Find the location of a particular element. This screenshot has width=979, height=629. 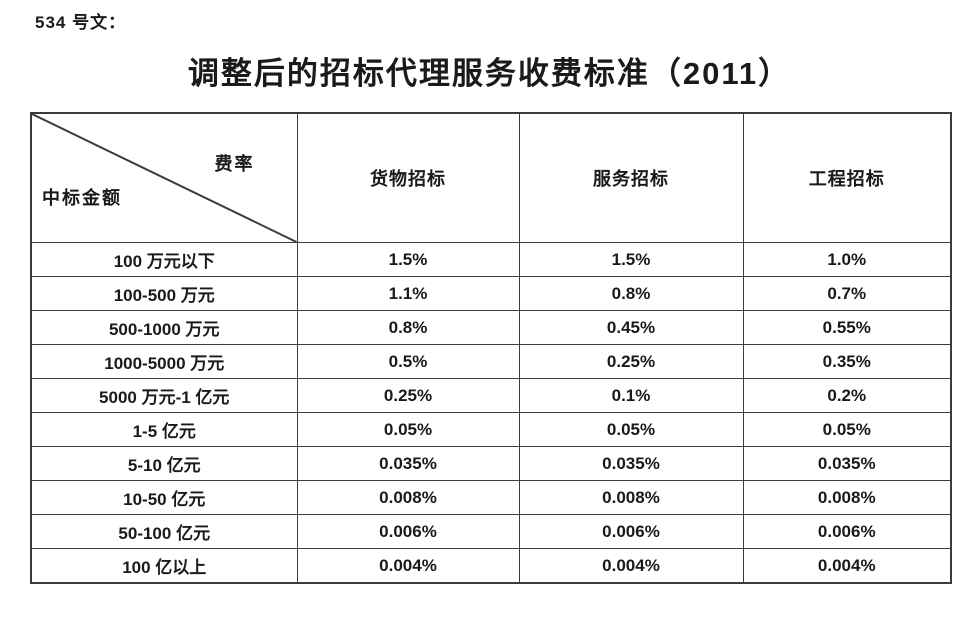

cell-service-rate: 1.5% is located at coordinates (631, 259).